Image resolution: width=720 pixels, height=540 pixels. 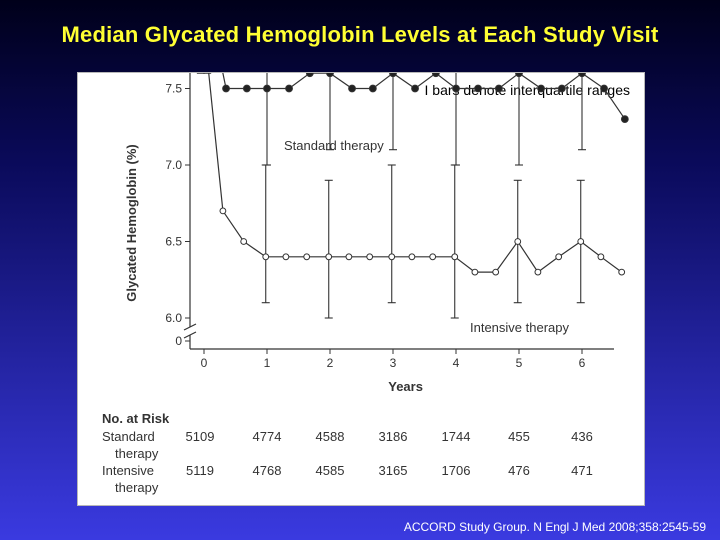 I want to click on y-tick-label: 7.5, so click(x=173, y=89).